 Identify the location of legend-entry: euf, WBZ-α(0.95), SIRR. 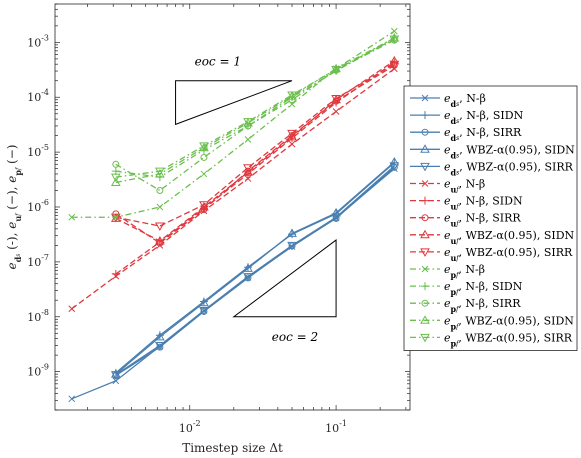
(491, 254).